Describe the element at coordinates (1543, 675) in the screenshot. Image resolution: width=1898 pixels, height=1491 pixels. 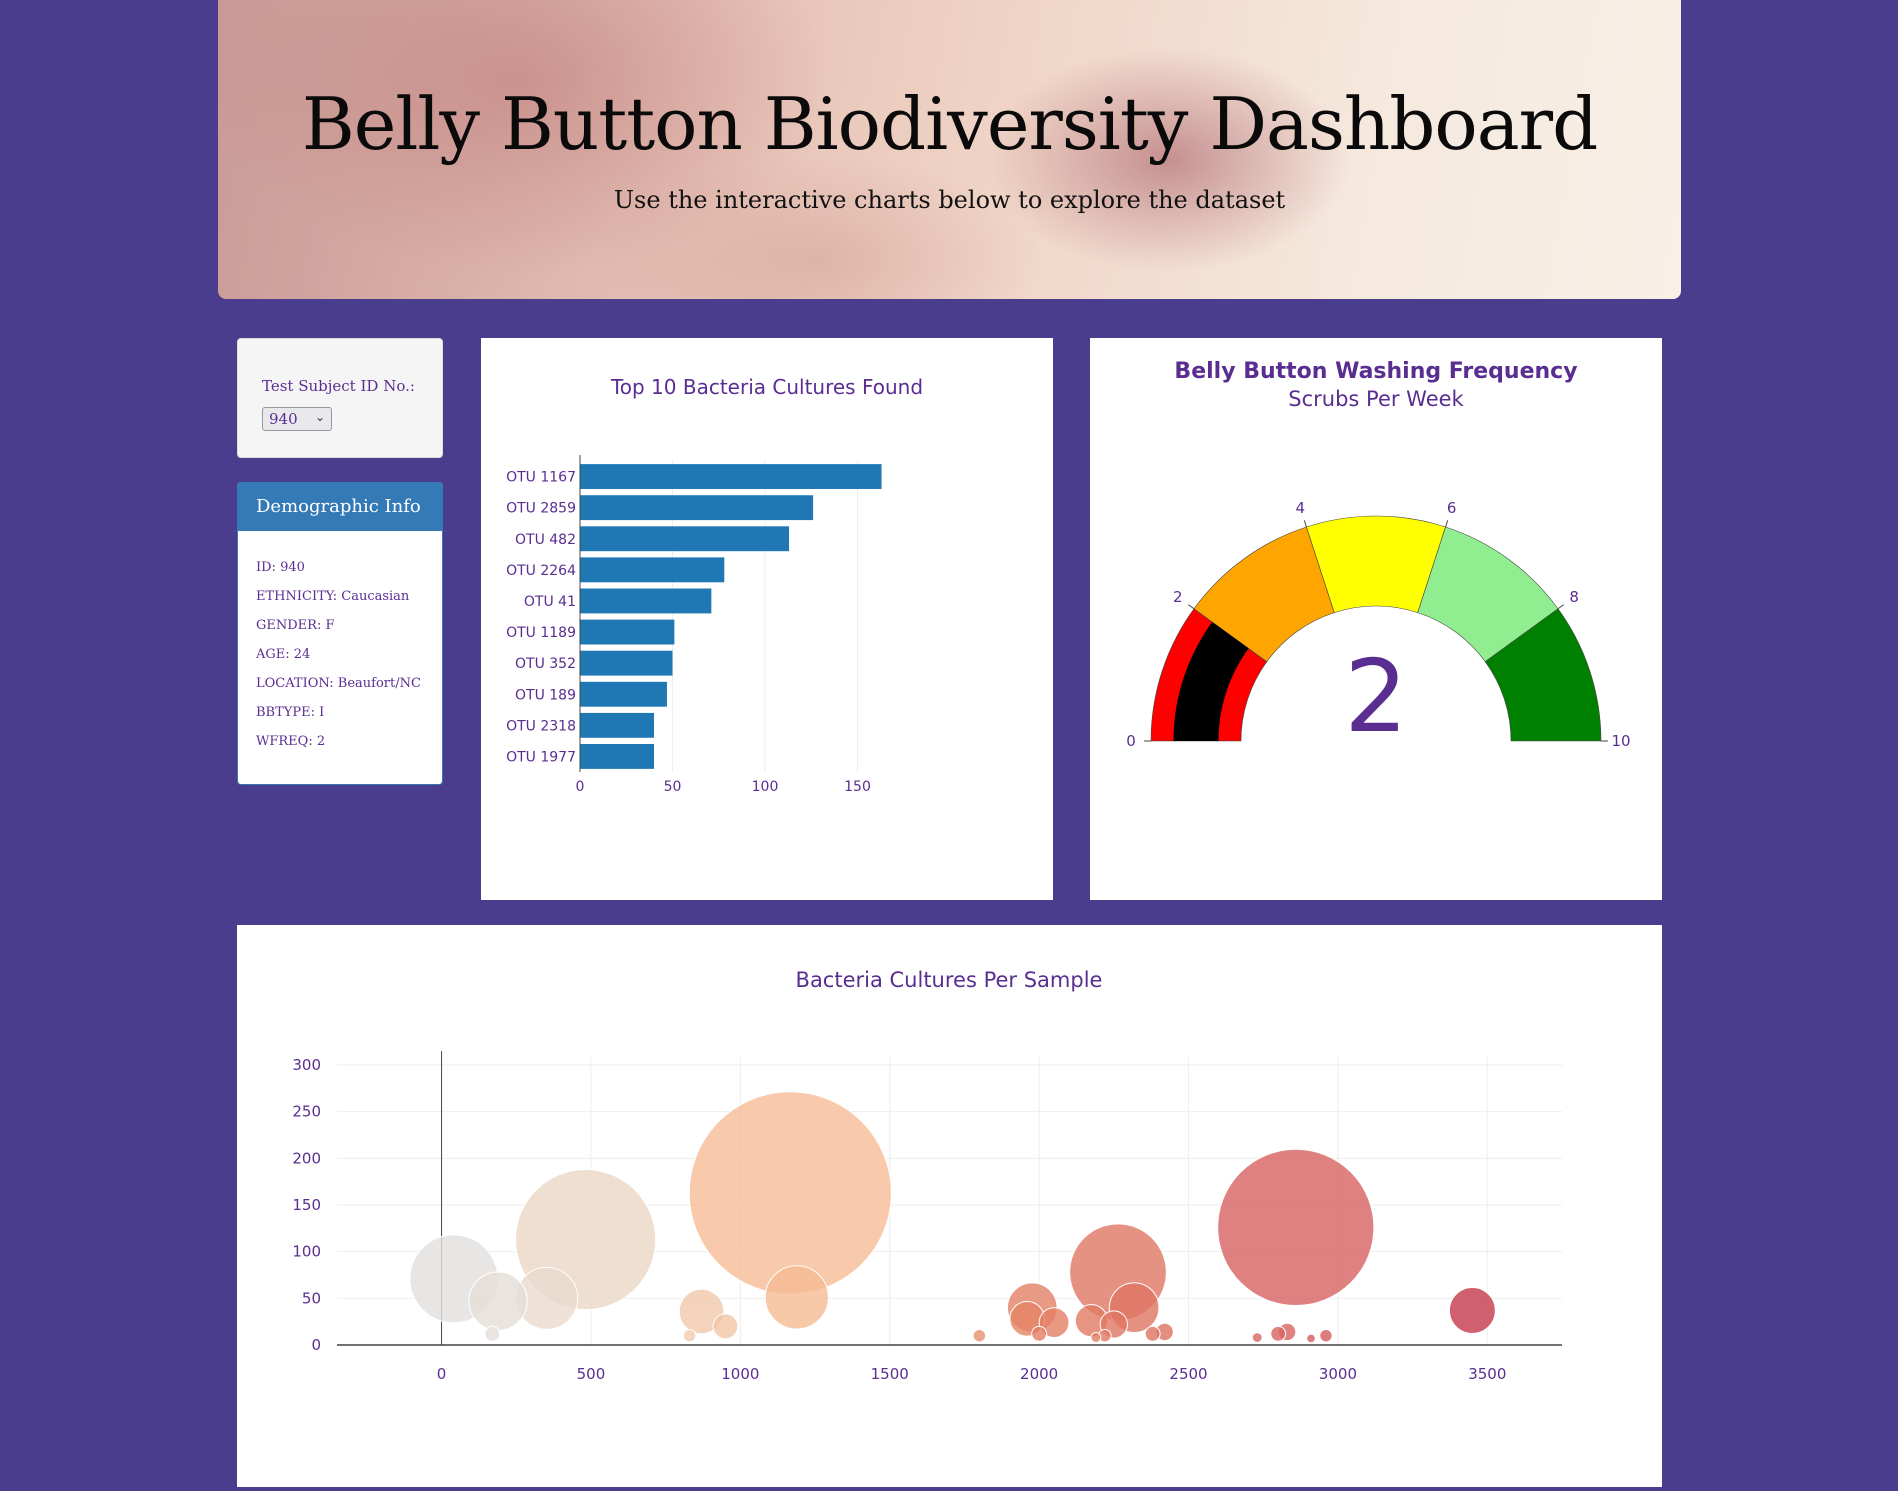
I see `gauge-step` at that location.